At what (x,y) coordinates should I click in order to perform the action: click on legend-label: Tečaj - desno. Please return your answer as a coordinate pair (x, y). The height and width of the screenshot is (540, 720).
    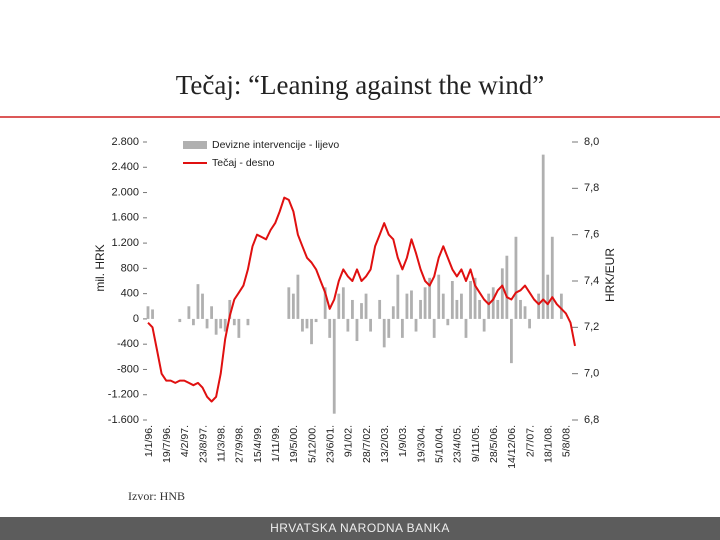
    Looking at the image, I should click on (243, 163).